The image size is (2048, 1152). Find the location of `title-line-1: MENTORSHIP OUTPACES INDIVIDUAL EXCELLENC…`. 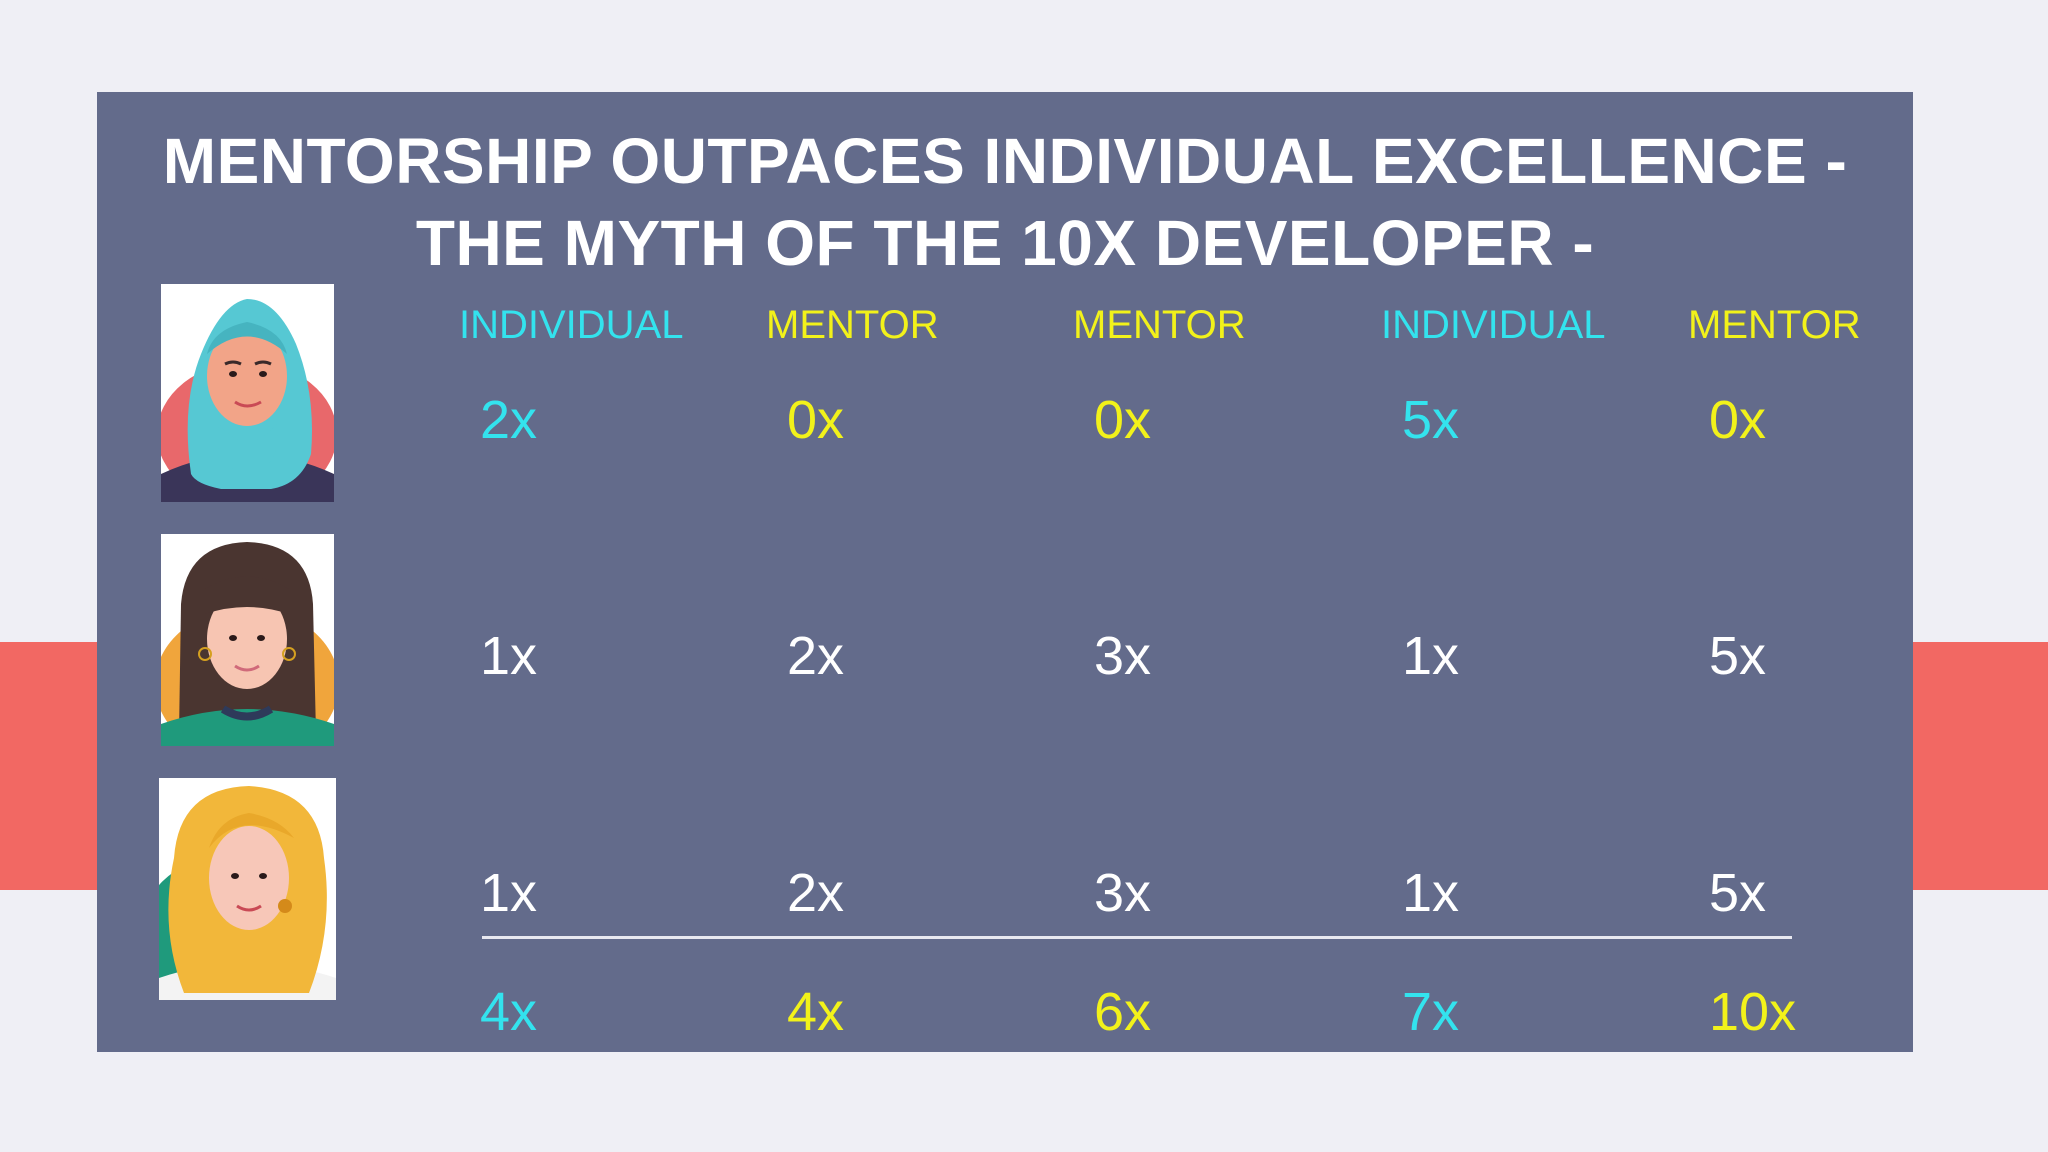

title-line-1: MENTORSHIP OUTPACES INDIVIDUAL EXCELLENC… is located at coordinates (1005, 161).